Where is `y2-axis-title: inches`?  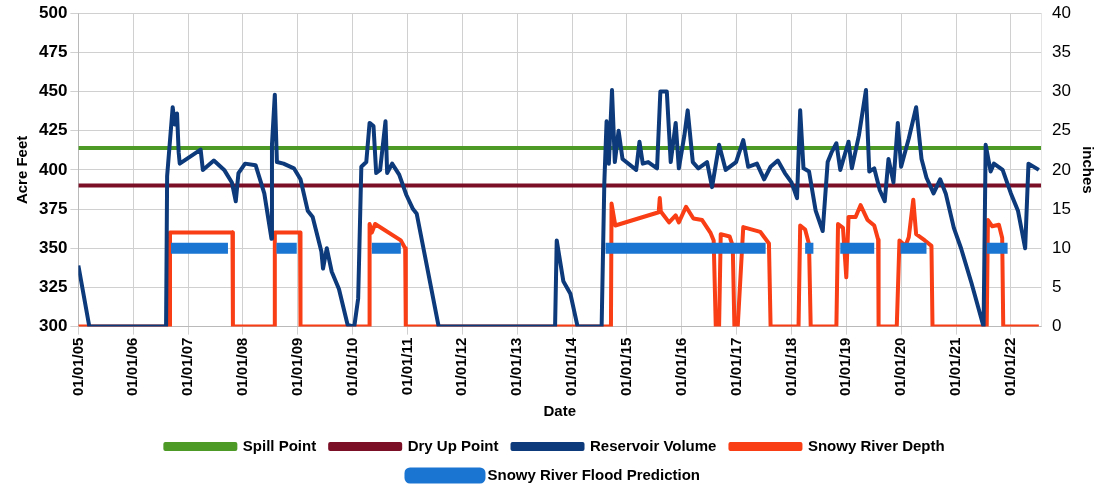 y2-axis-title: inches is located at coordinates (1088, 170).